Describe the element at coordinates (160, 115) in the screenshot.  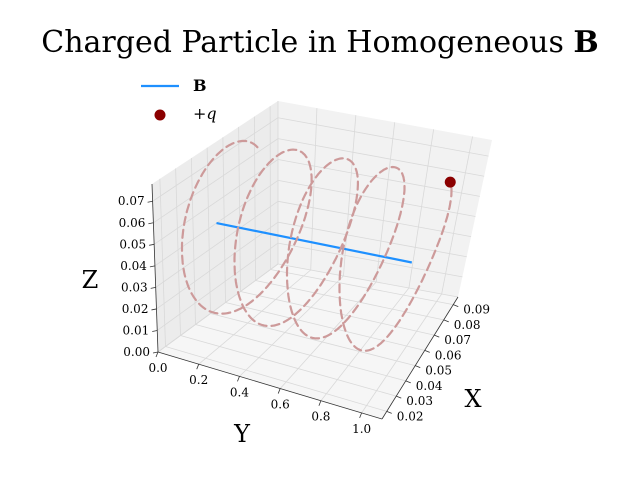
I see `legend-charge-dot` at that location.